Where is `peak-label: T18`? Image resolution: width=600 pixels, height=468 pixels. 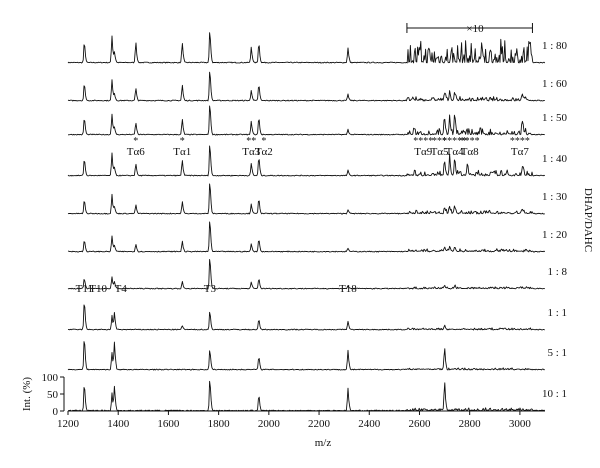
peak-label: T18 is located at coordinates (348, 289).